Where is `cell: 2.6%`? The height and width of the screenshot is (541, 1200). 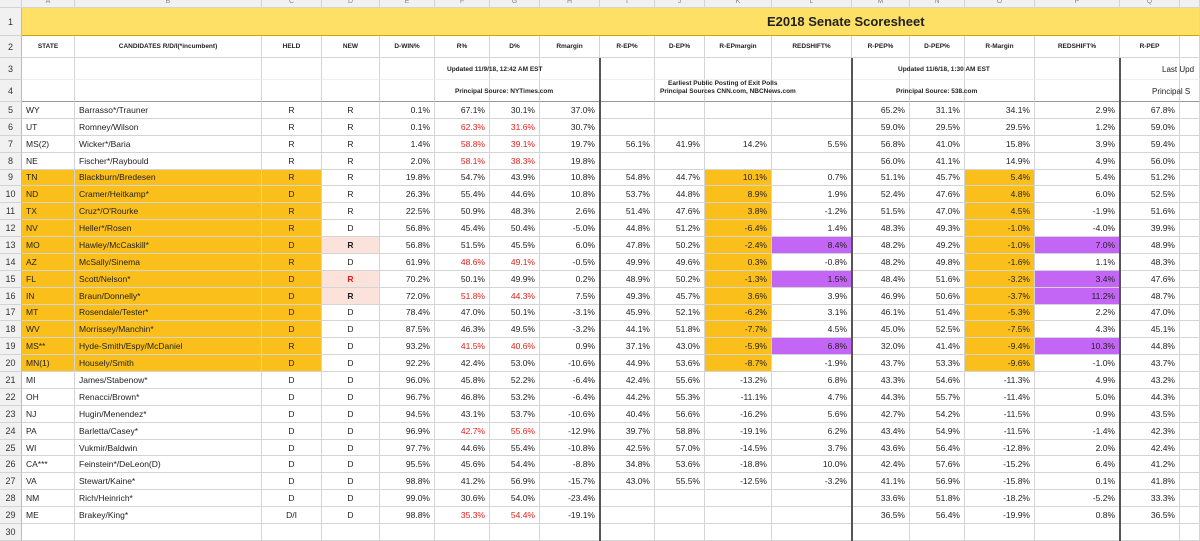 cell: 2.6% is located at coordinates (570, 212).